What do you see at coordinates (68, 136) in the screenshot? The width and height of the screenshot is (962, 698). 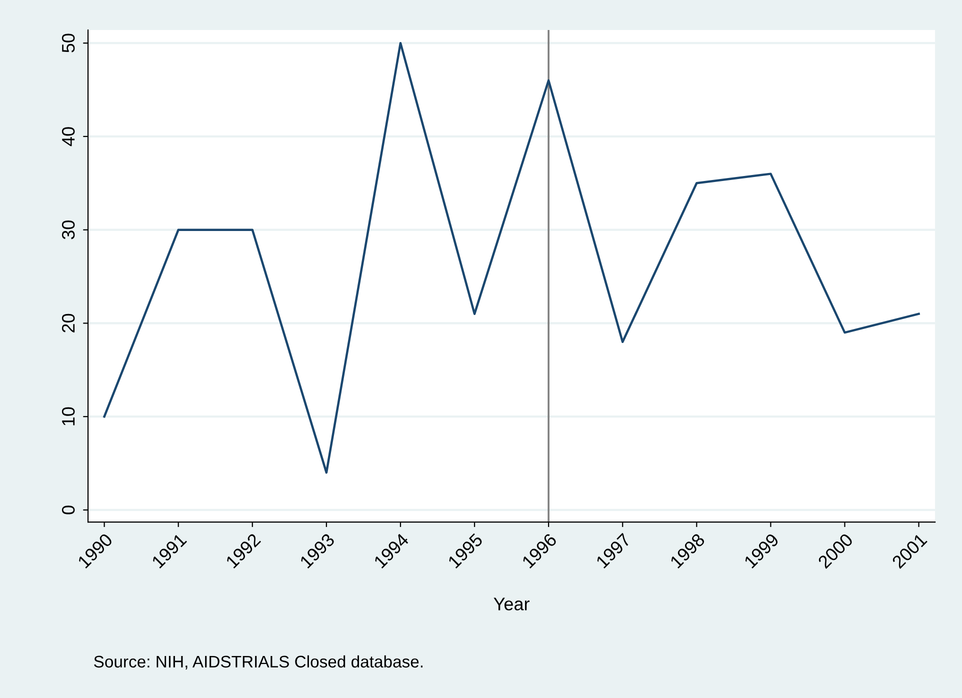 I see `y-tick-label: 40` at bounding box center [68, 136].